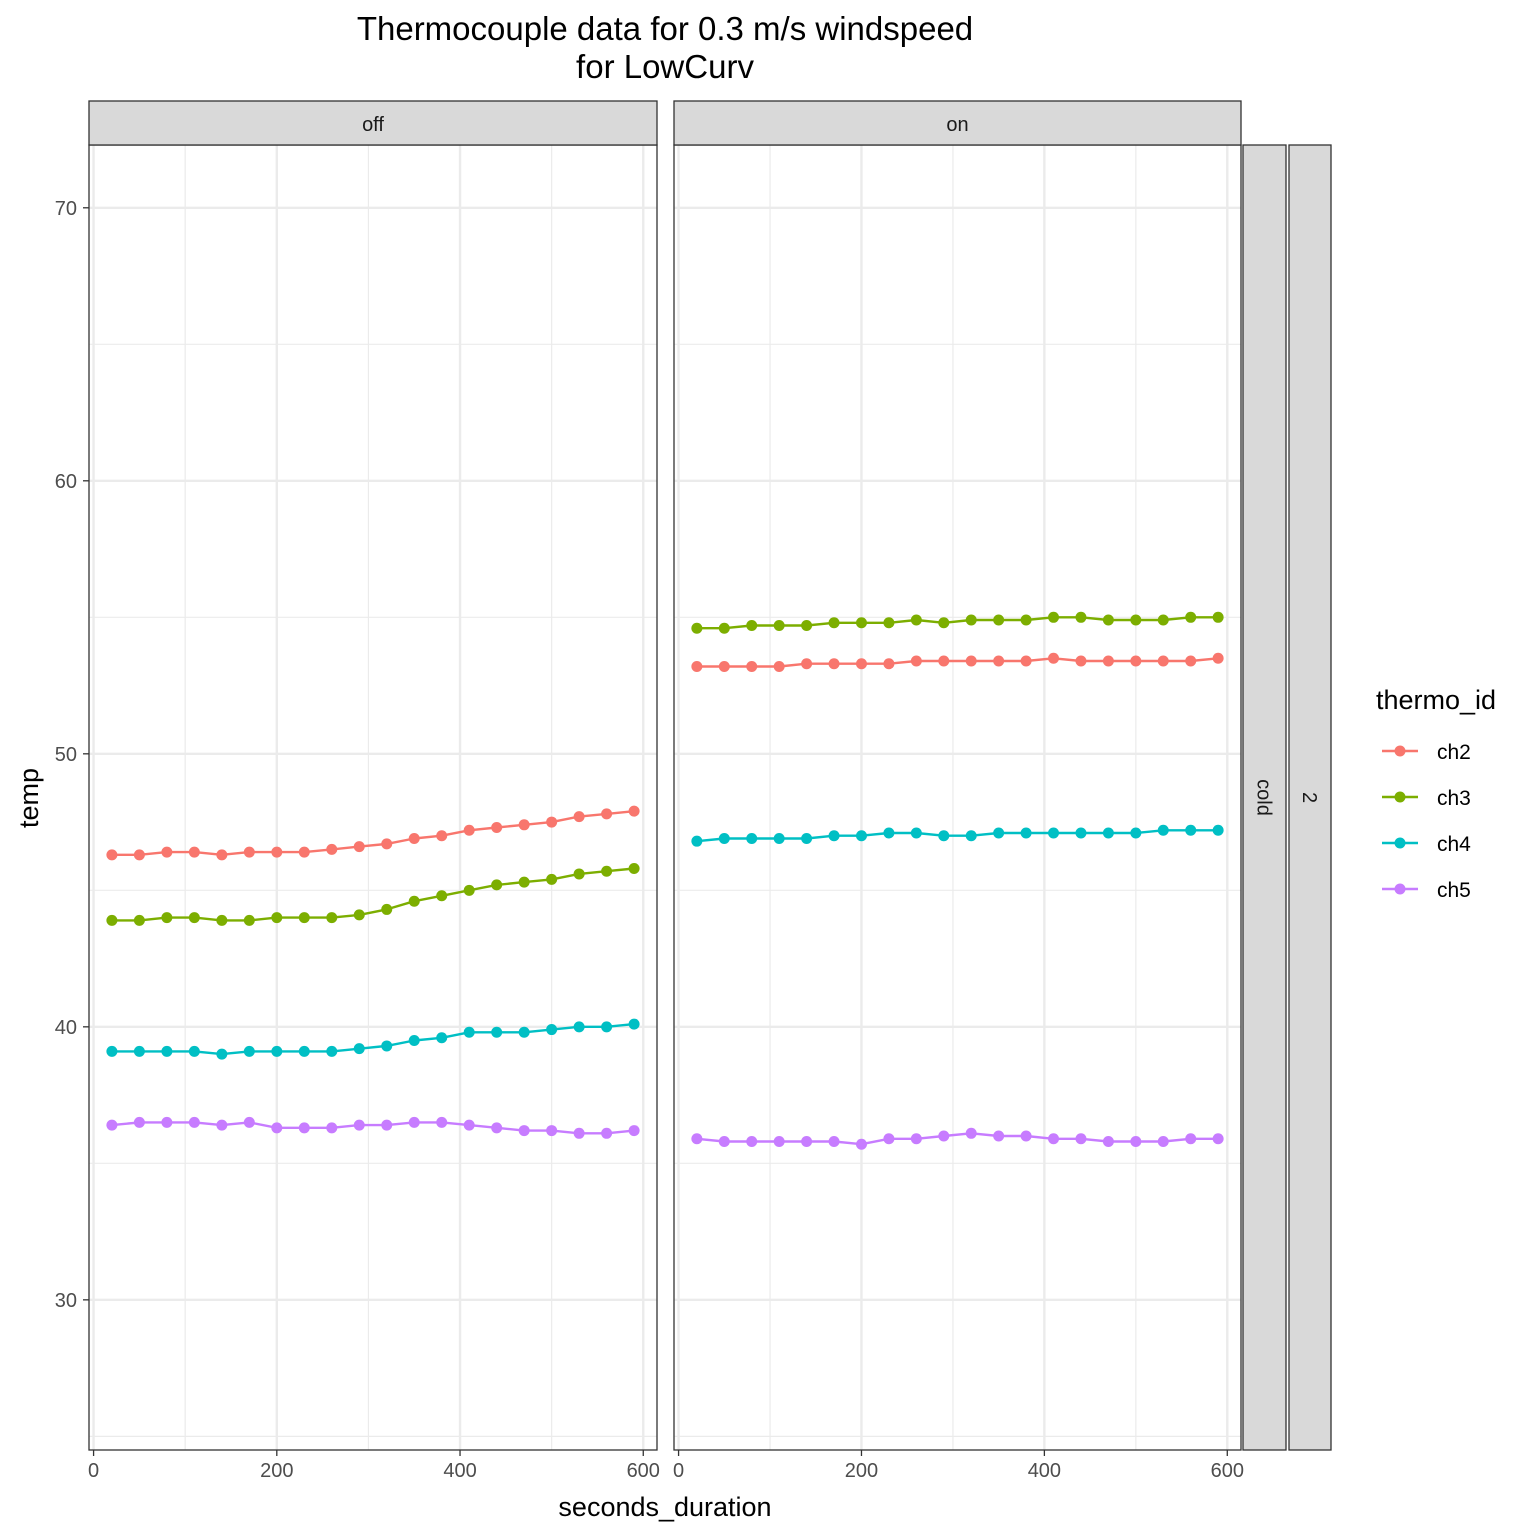  What do you see at coordinates (66, 1028) in the screenshot?
I see `y-tick-label: 40` at bounding box center [66, 1028].